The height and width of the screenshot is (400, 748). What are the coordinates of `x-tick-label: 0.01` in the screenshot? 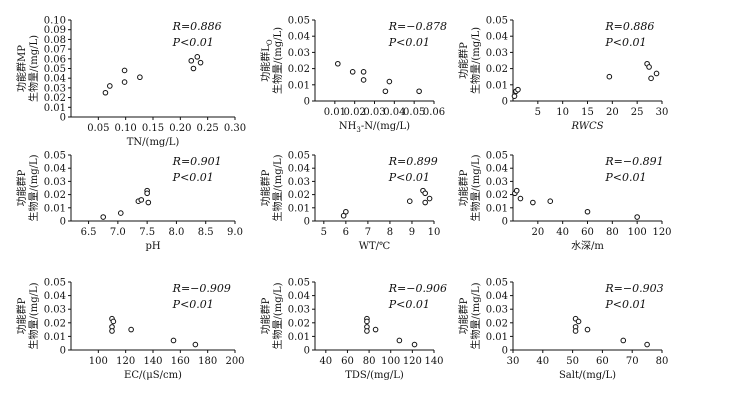 It's located at (335, 112).